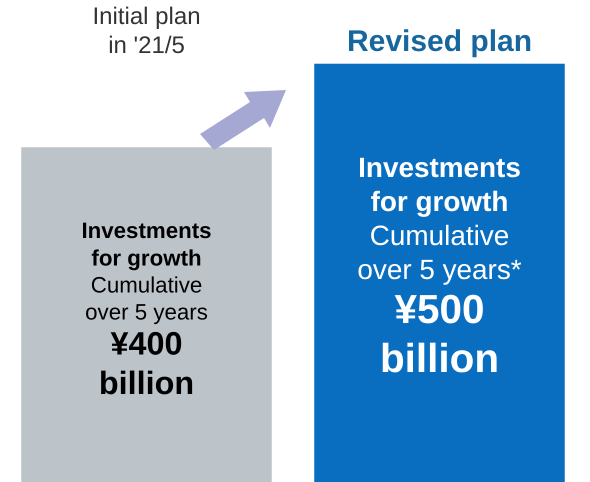  What do you see at coordinates (439, 41) in the screenshot?
I see `x-tick-label: Revised plan` at bounding box center [439, 41].